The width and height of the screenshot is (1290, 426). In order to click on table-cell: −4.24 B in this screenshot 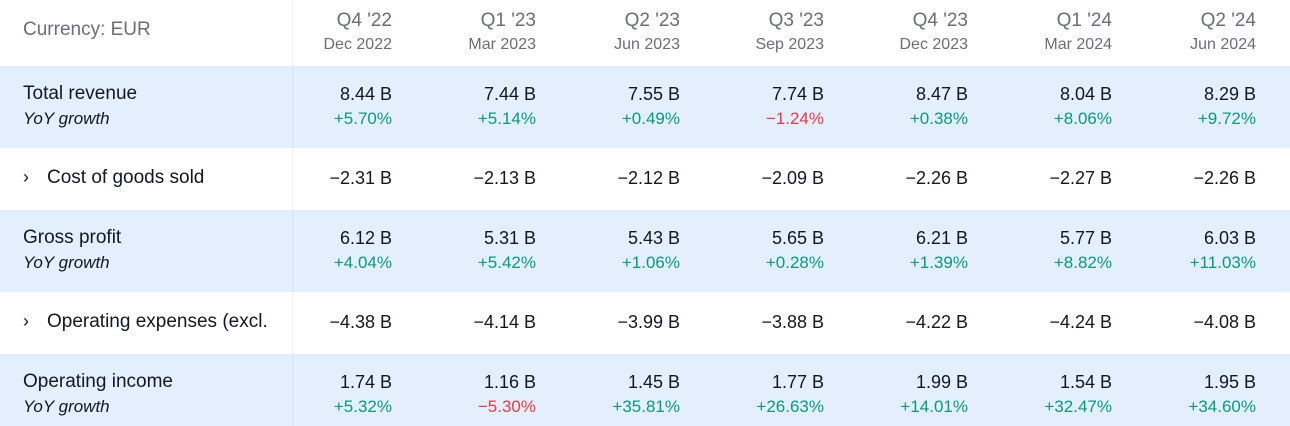, I will do `click(1080, 322)`.